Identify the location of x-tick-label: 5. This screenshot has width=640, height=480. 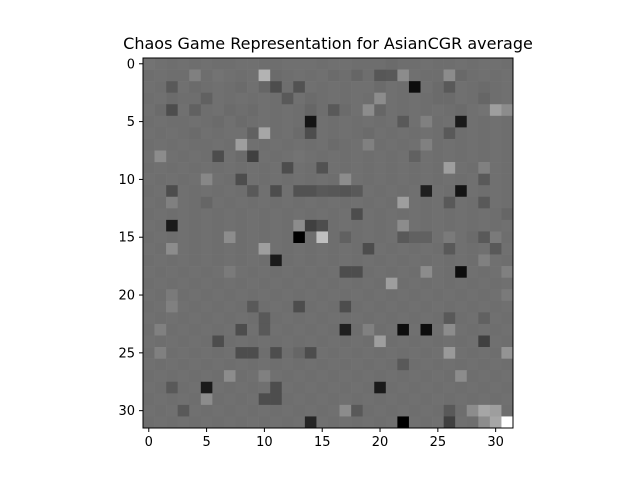
(206, 442).